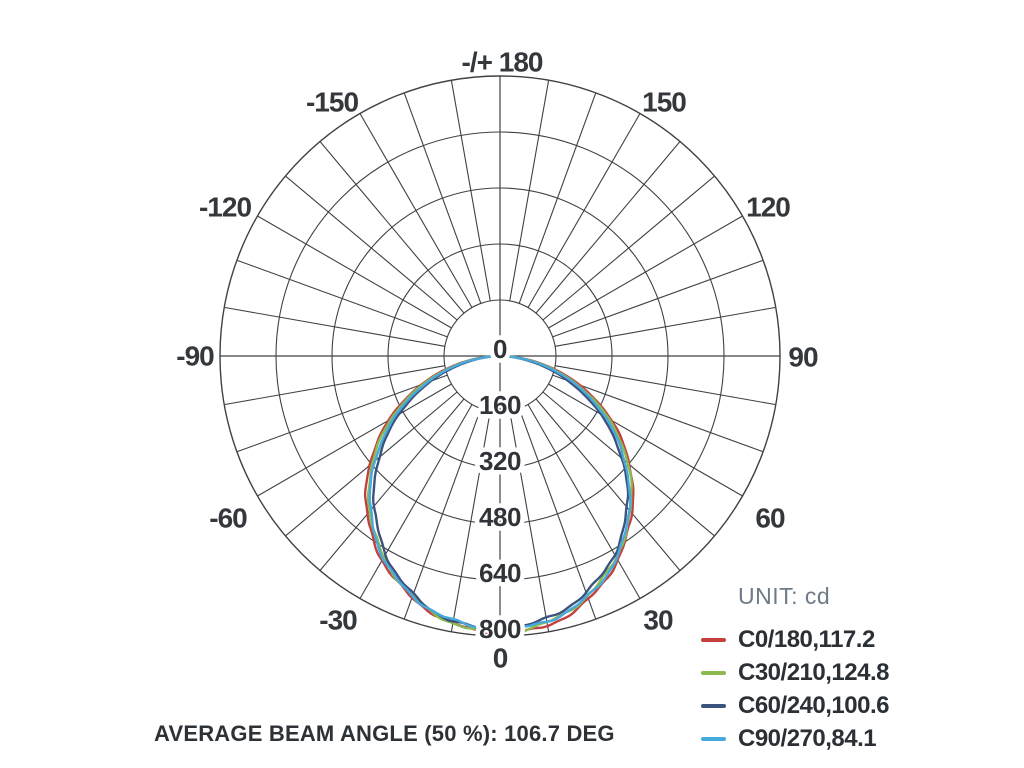 This screenshot has width=1024, height=768. What do you see at coordinates (228, 518) in the screenshot?
I see `angle-label--60: -60` at bounding box center [228, 518].